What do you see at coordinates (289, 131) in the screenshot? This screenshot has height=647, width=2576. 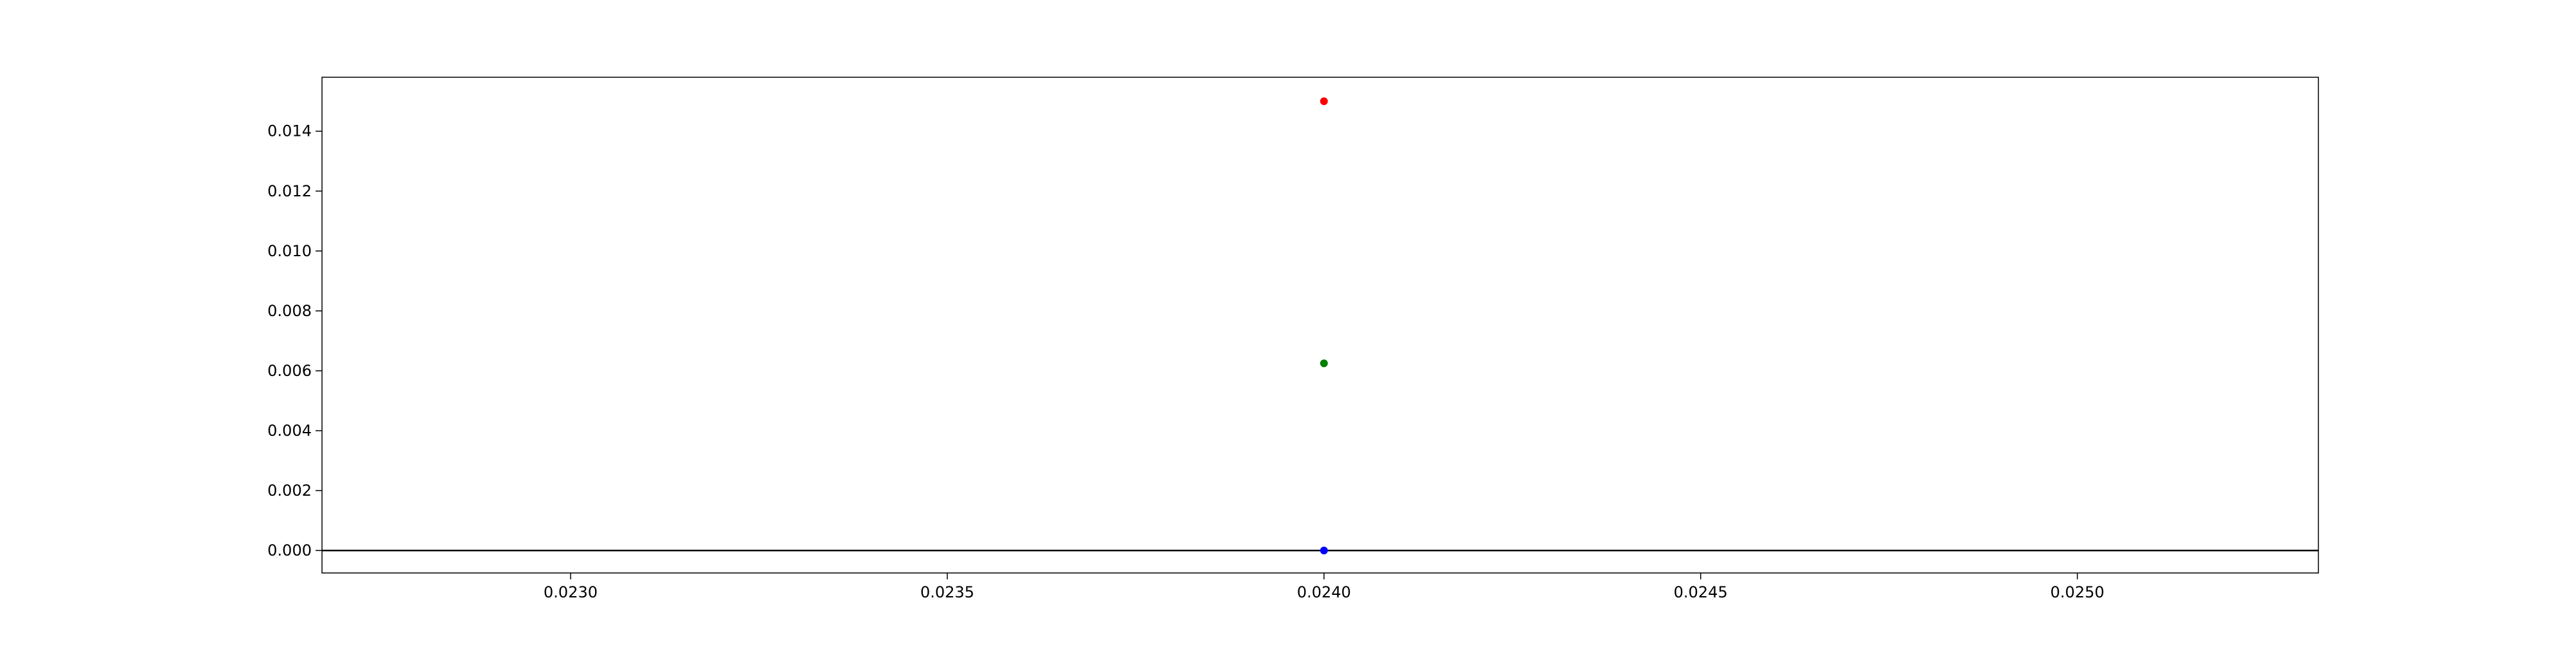 I see `y-tick-label: 0.014` at bounding box center [289, 131].